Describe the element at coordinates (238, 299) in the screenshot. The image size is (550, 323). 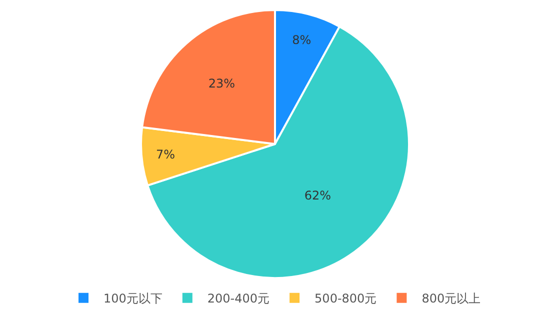
I see `legend-label: 200-400元` at that location.